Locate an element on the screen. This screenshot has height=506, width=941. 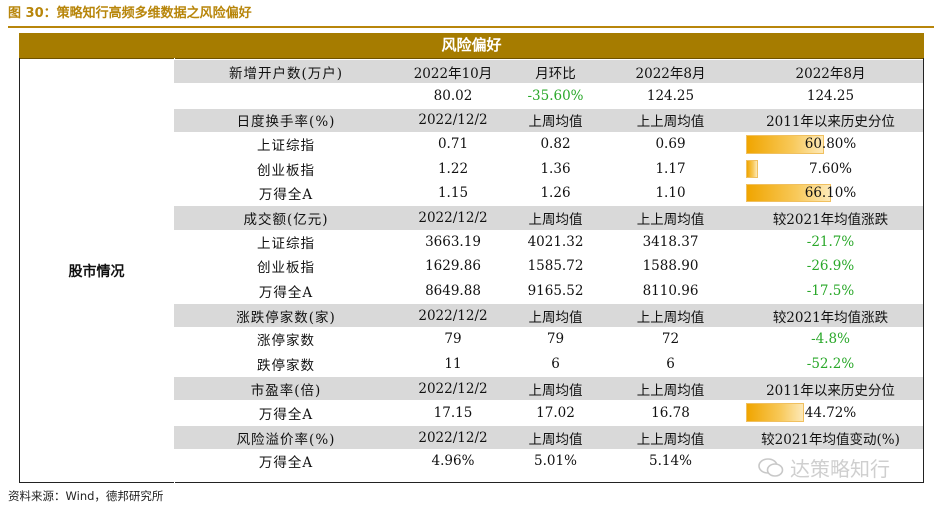
row-name-cell: 跌停家数 is located at coordinates (286, 365).